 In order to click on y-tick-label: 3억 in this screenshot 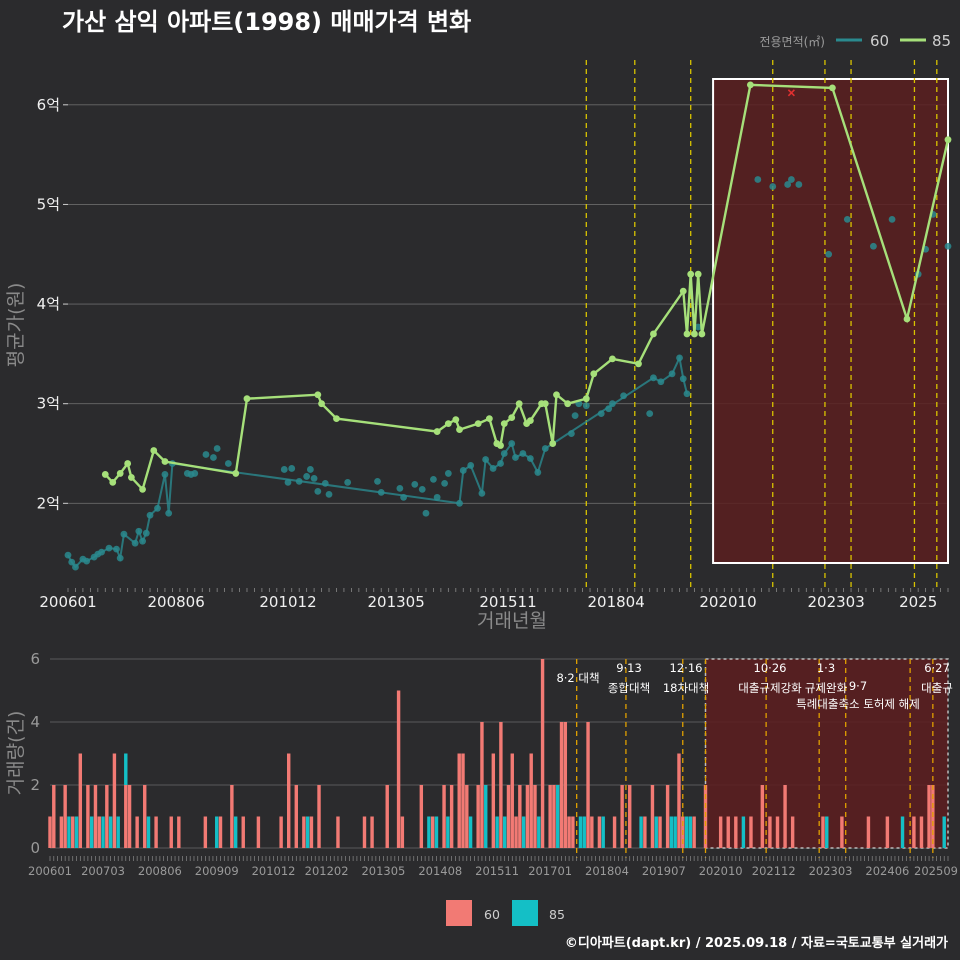, I will do `click(48, 404)`.